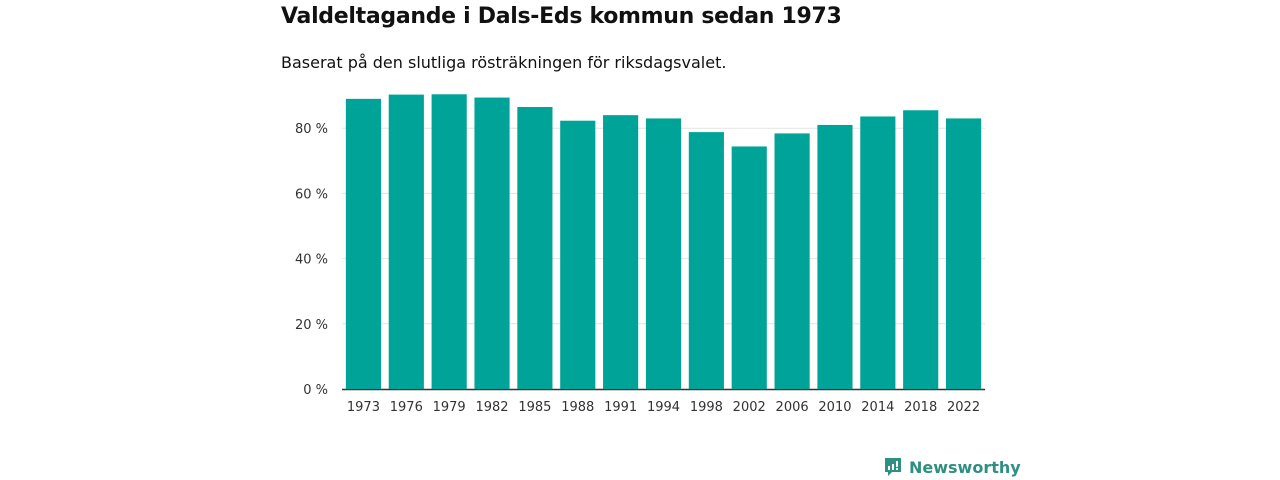  What do you see at coordinates (311, 260) in the screenshot?
I see `y-tick-label: 40 %` at bounding box center [311, 260].